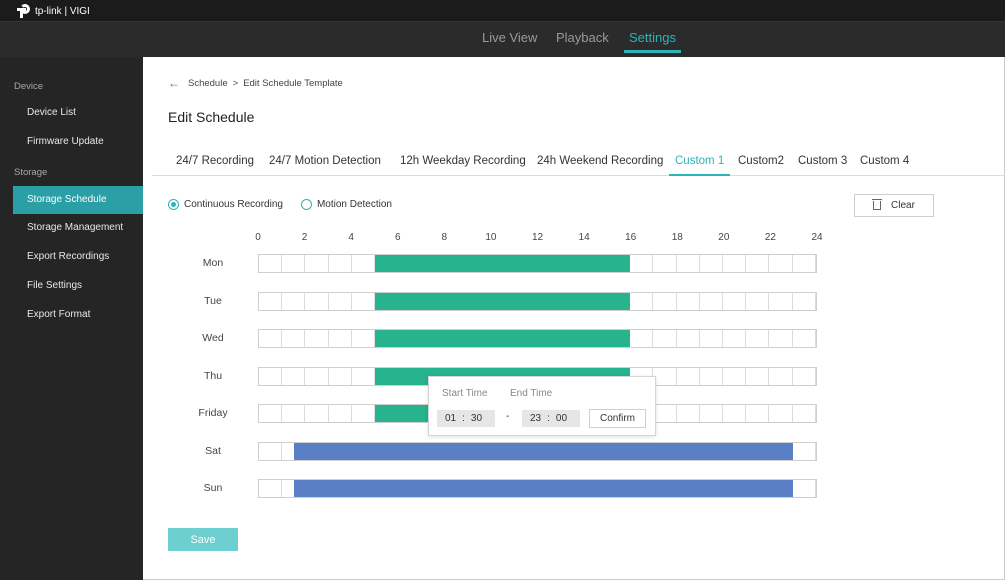 This screenshot has height=580, width=1005. Describe the element at coordinates (510, 37) in the screenshot. I see `nav-tab-live-view: Live View` at that location.